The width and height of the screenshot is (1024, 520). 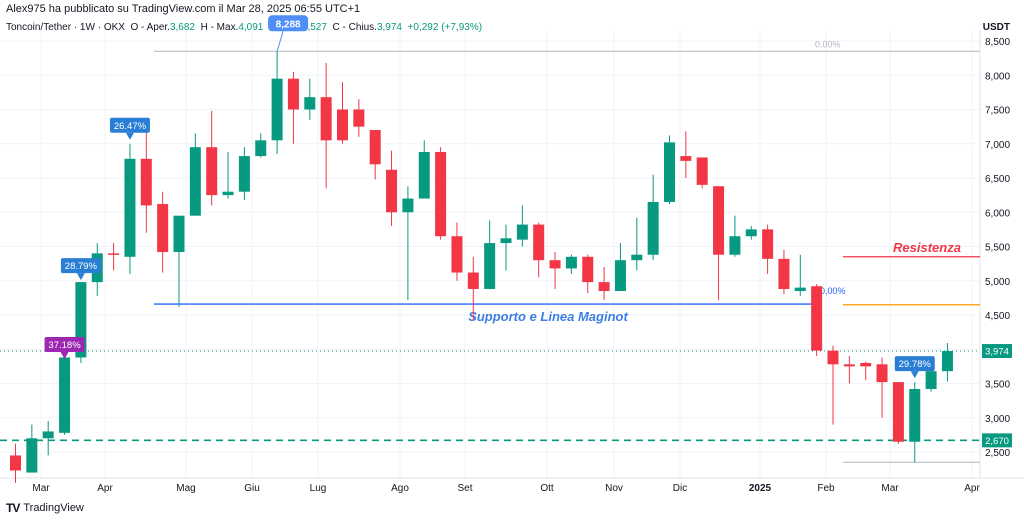 I want to click on pct-callout-text: 28.79%, so click(x=81, y=266).